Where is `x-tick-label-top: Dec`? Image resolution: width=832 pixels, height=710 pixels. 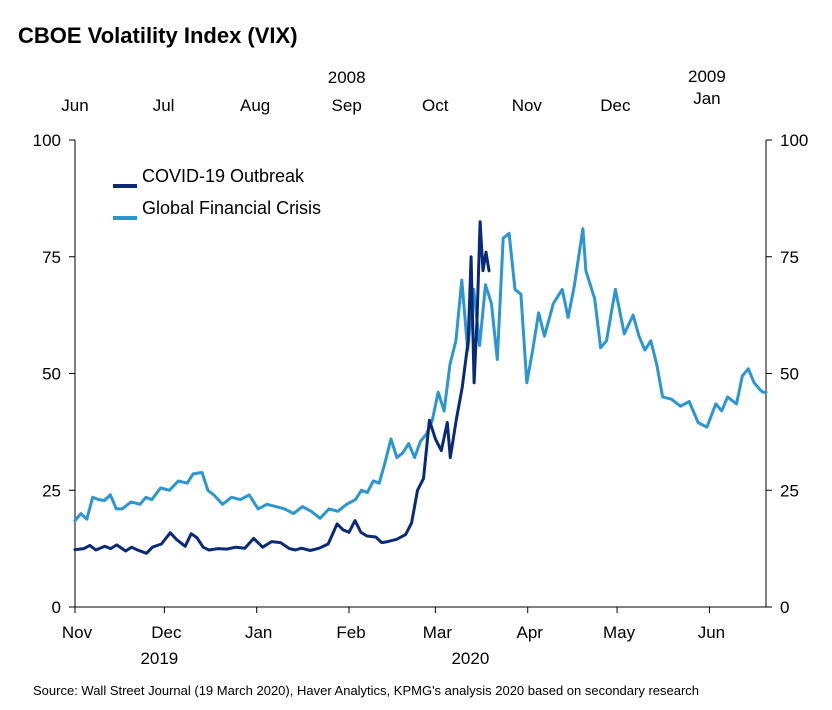
x-tick-label-top: Dec is located at coordinates (615, 105).